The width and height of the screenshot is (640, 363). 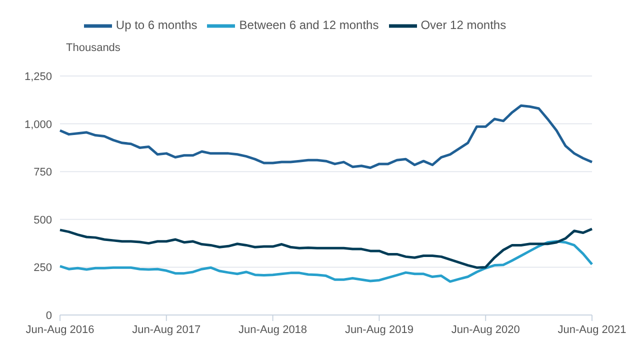 What do you see at coordinates (49, 316) in the screenshot?
I see `y-tick-label: 0` at bounding box center [49, 316].